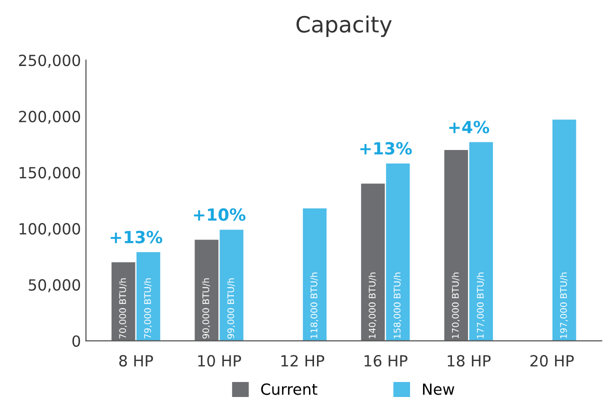 The width and height of the screenshot is (614, 401). What do you see at coordinates (438, 389) in the screenshot?
I see `legend-label: New` at bounding box center [438, 389].